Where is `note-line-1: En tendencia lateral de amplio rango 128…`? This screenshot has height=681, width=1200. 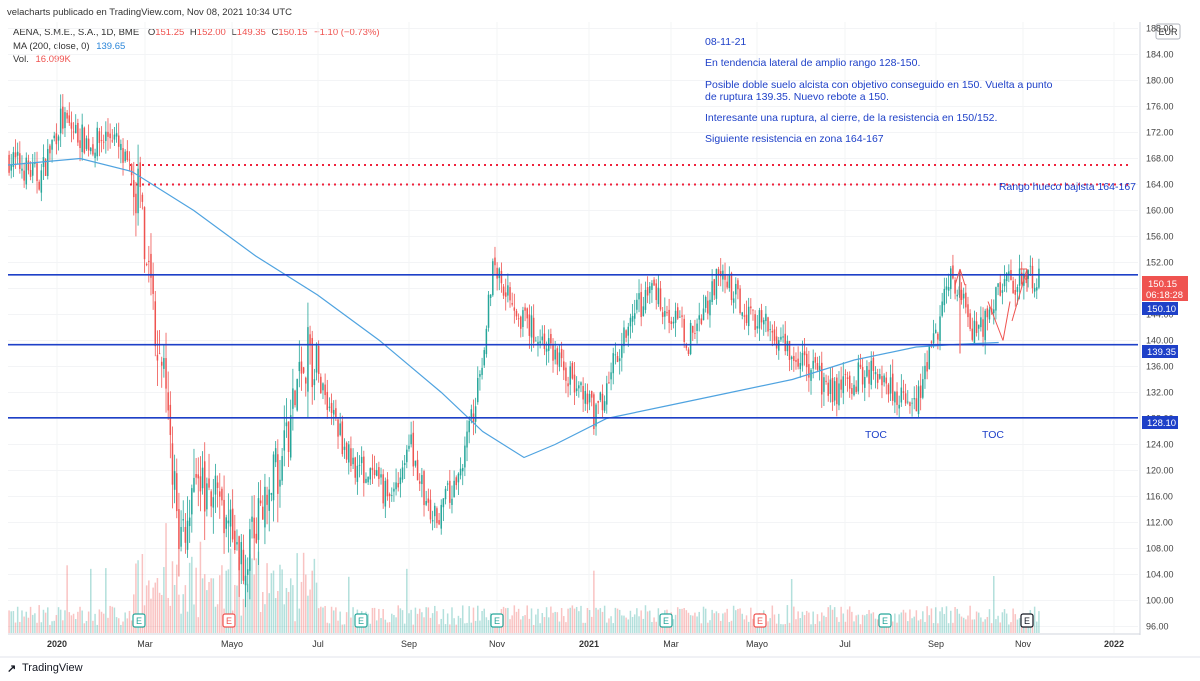 note-line-1: En tendencia lateral de amplio rango 128… is located at coordinates (812, 63).